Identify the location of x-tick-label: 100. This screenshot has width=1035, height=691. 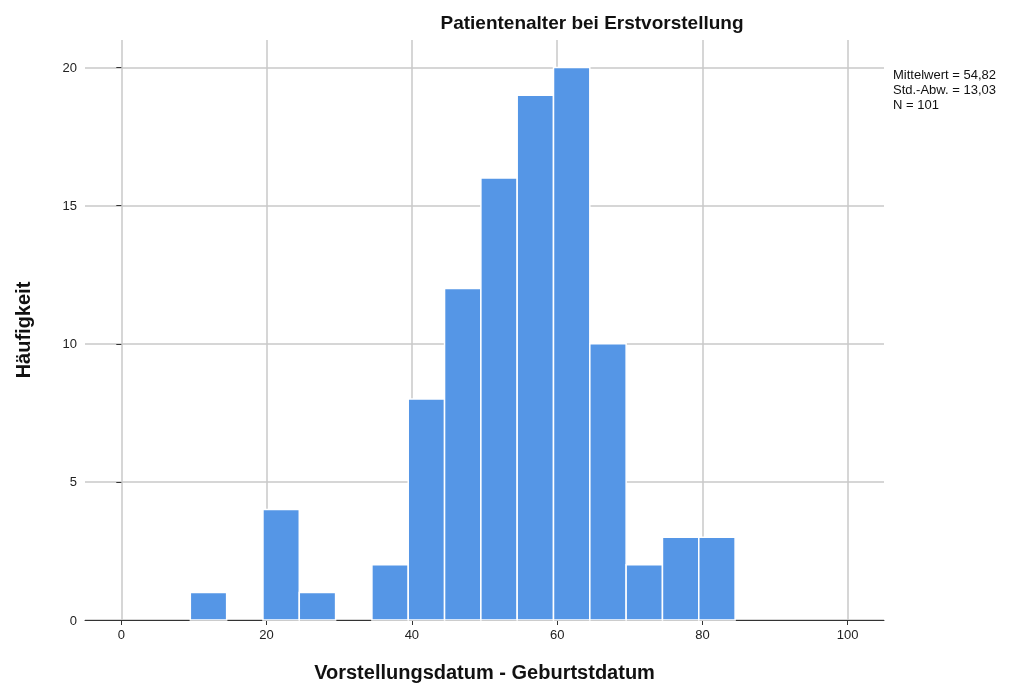
(847, 634).